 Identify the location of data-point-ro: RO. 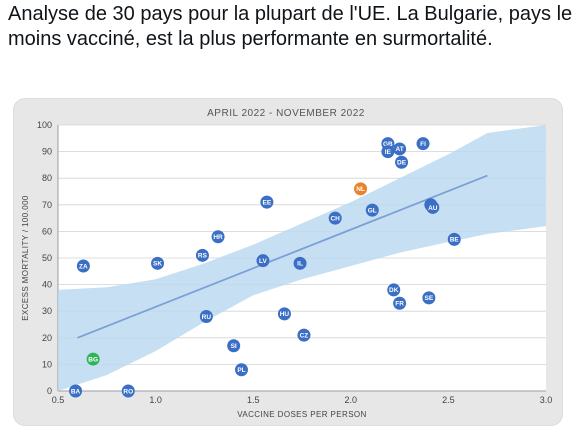
(128, 391).